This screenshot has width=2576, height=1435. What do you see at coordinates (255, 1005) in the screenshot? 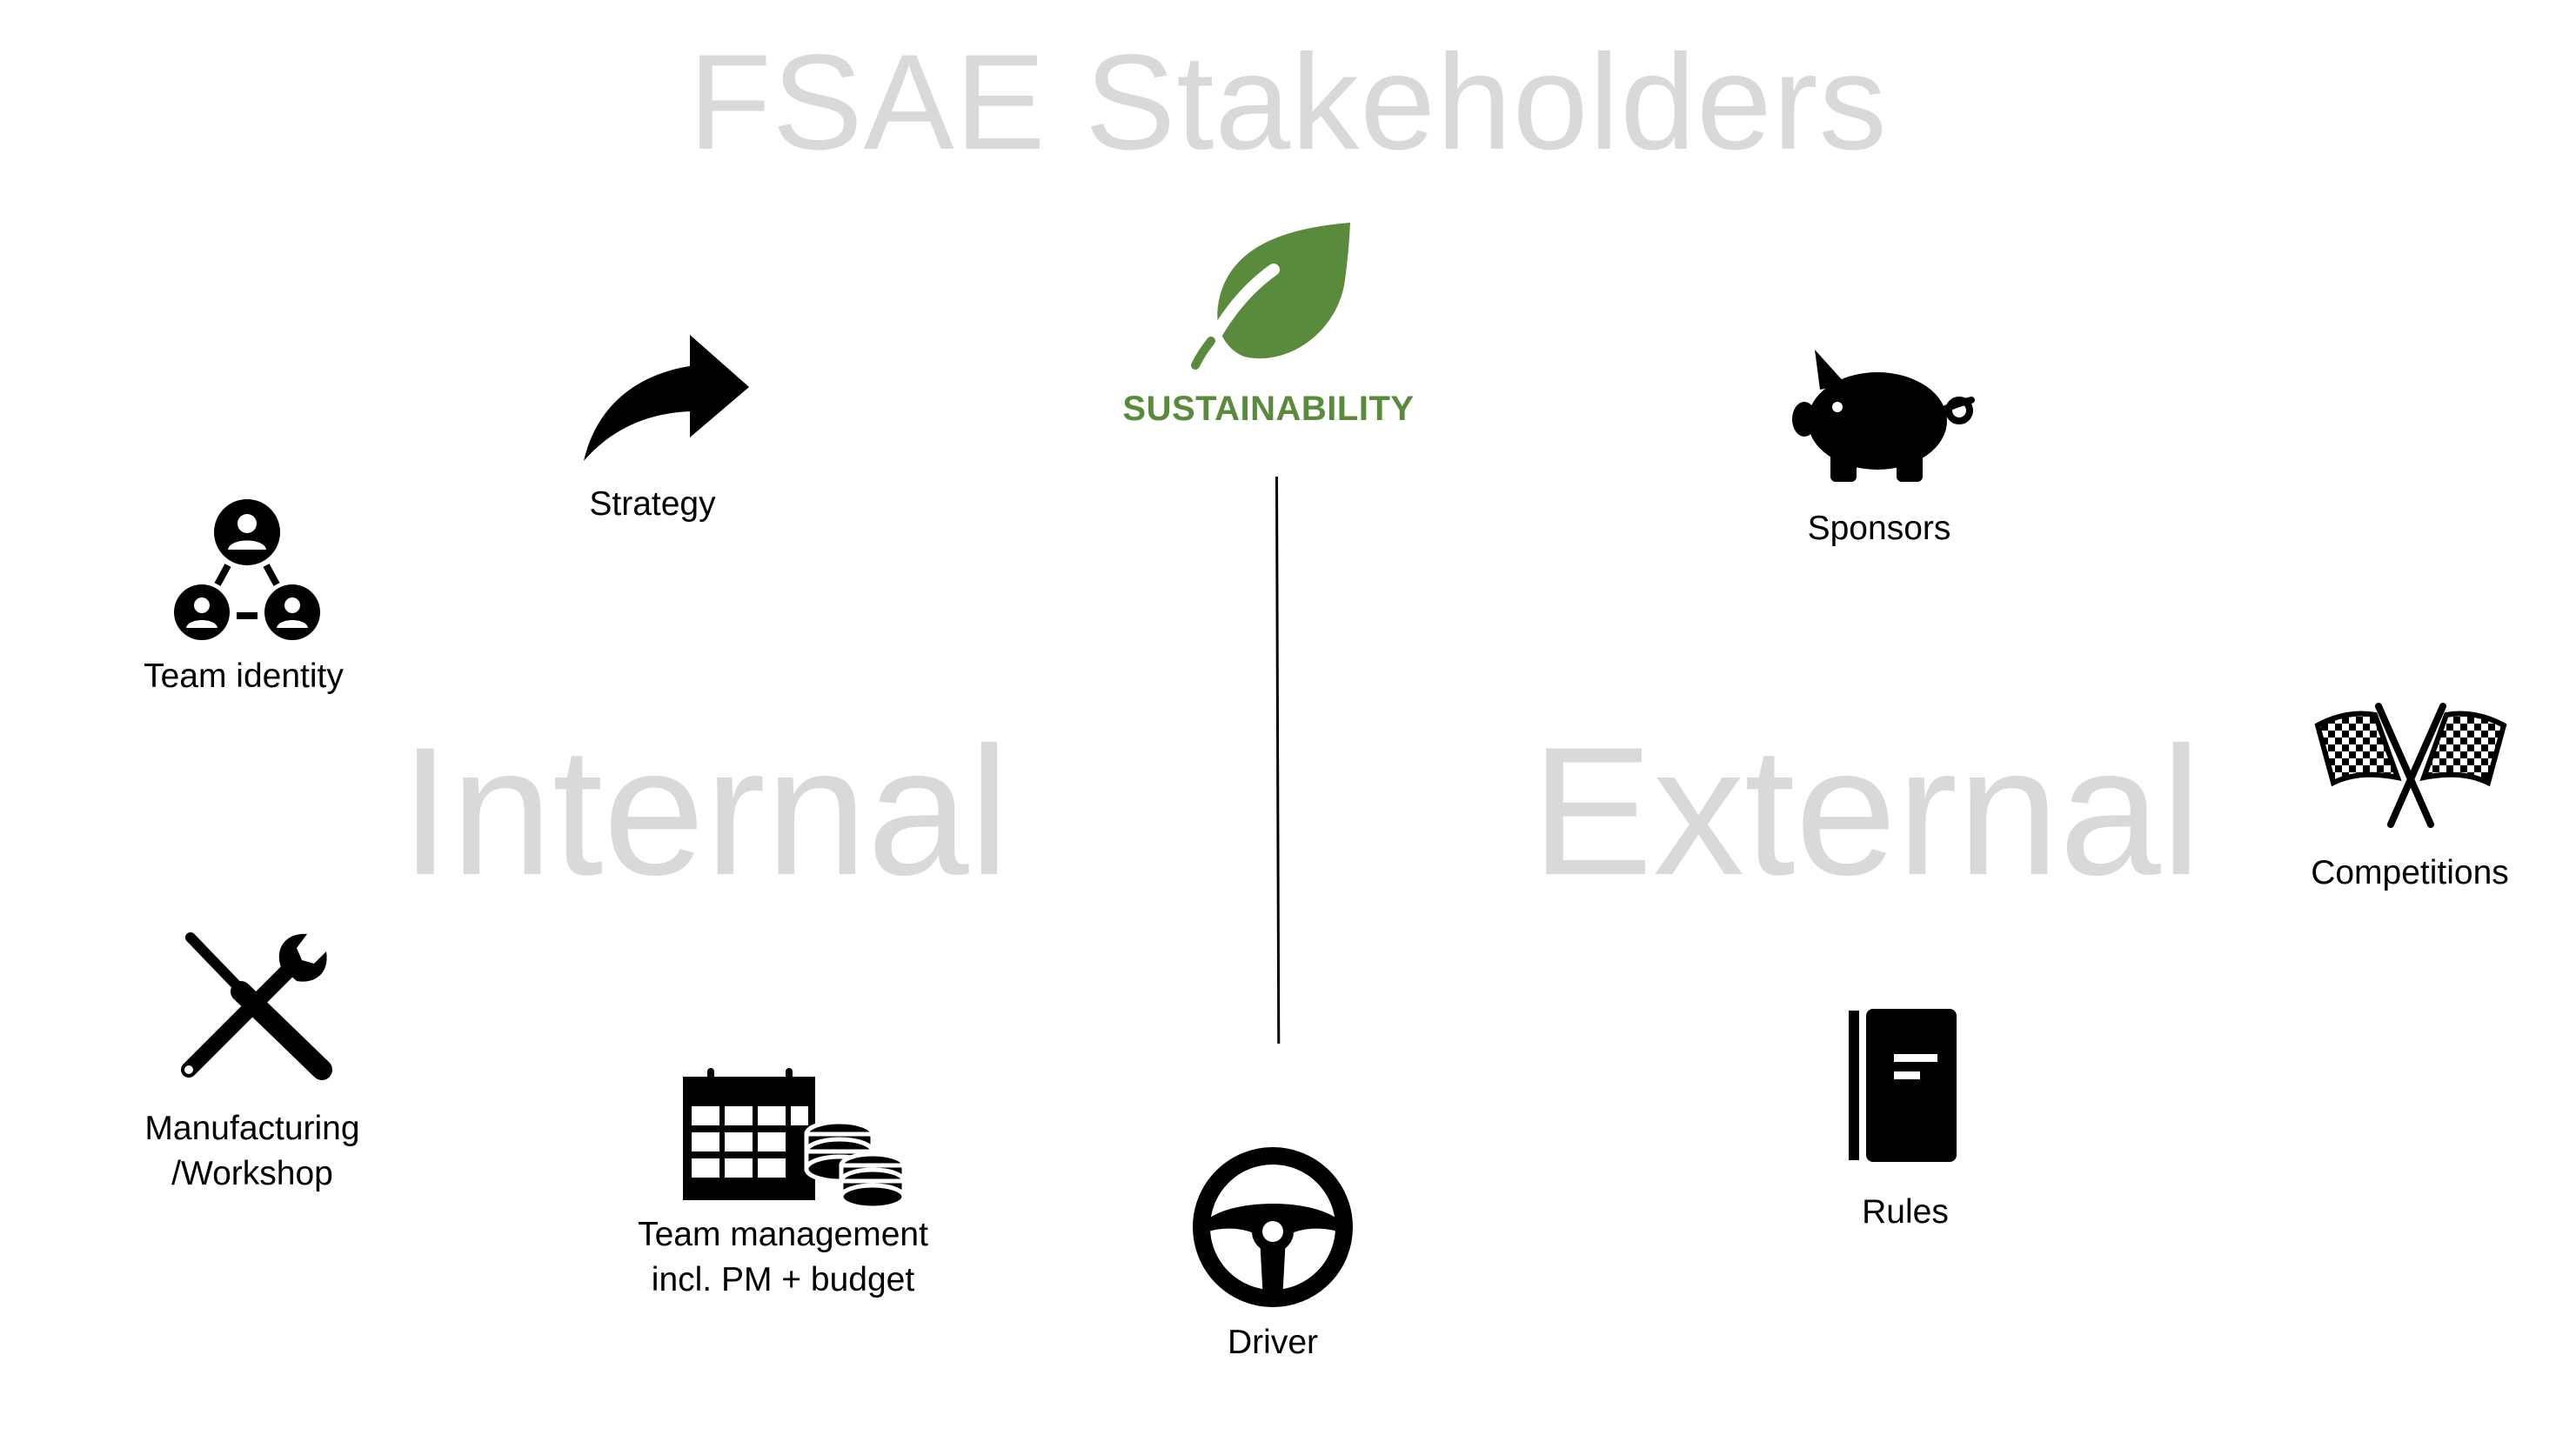
I see `tools-icon` at bounding box center [255, 1005].